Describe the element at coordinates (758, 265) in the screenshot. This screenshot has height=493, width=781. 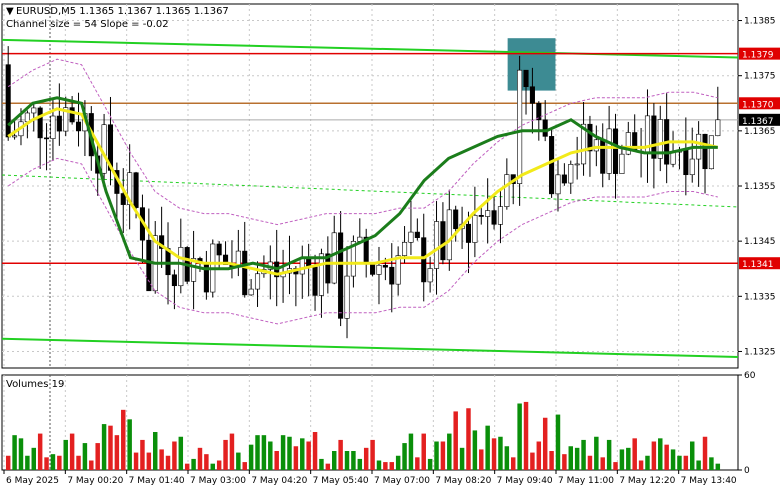
I see `price-label-text: 1.1341` at that location.